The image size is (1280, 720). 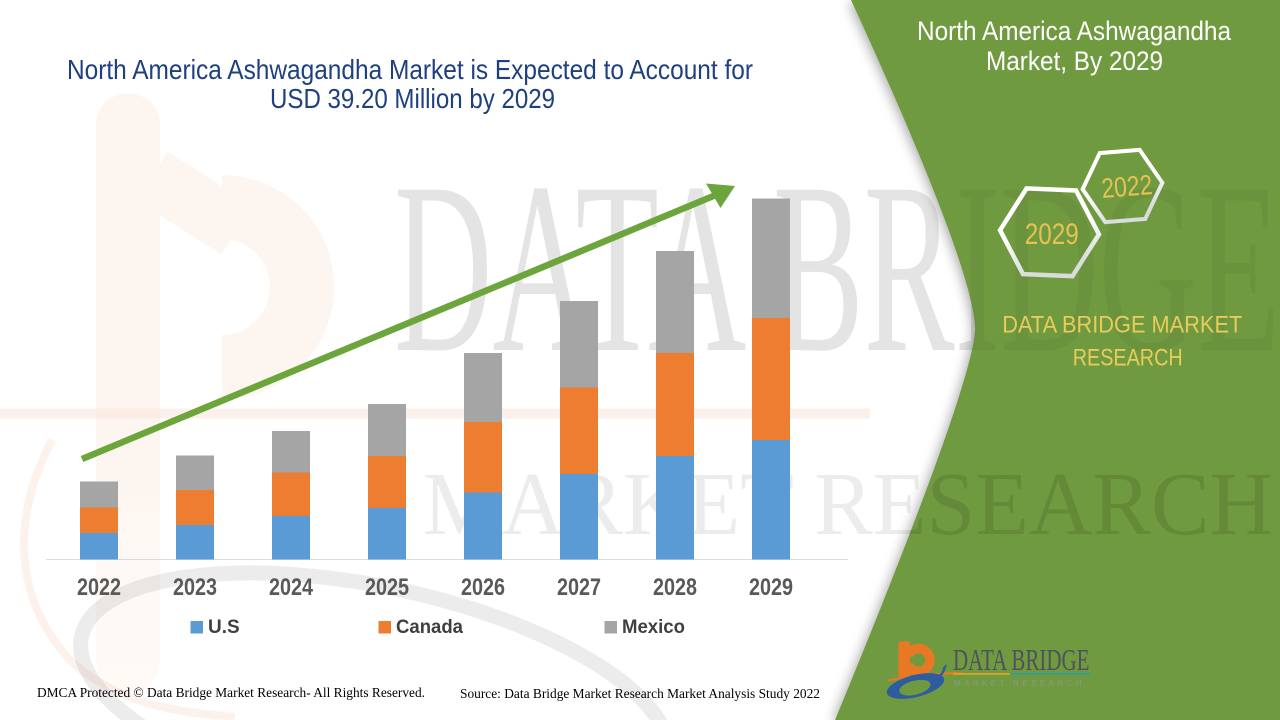 What do you see at coordinates (653, 627) in the screenshot?
I see `svg-text: Mexico` at bounding box center [653, 627].